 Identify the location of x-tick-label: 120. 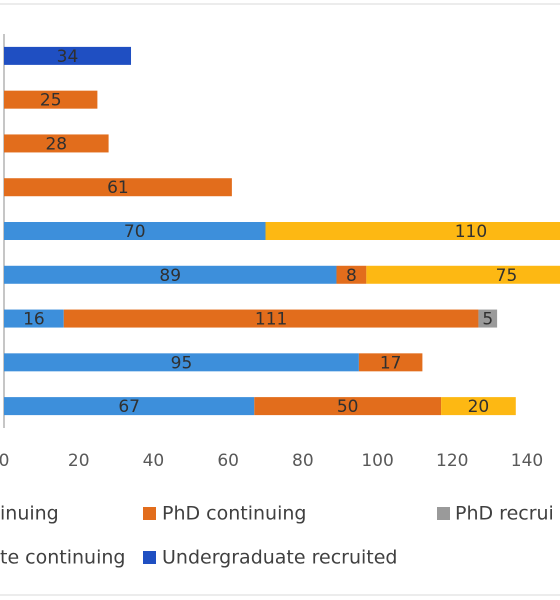
(452, 461).